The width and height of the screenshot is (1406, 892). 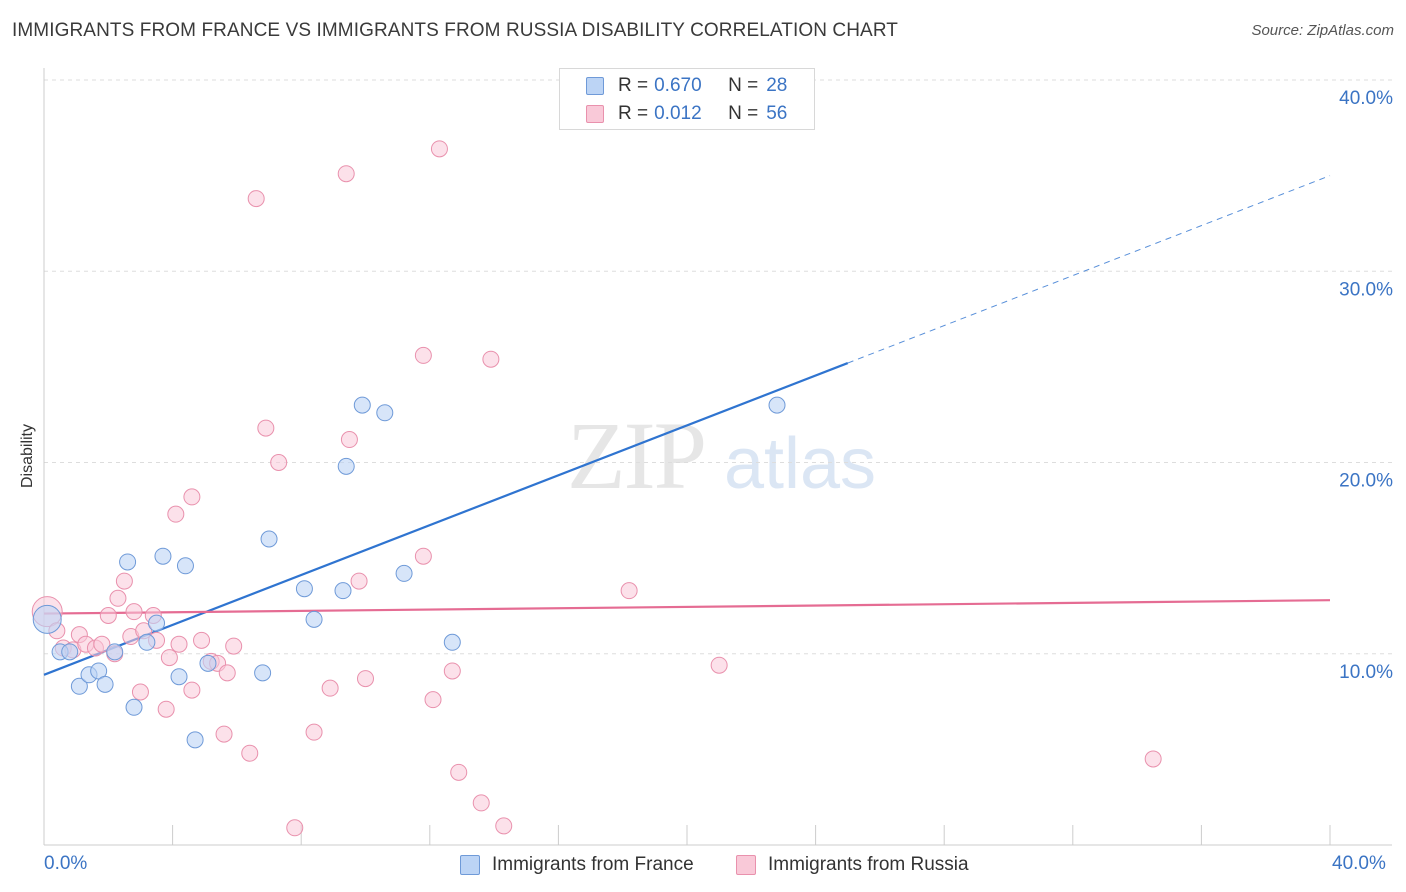 What do you see at coordinates (687, 99) in the screenshot?
I see `legend: R = 0.670 N = 28 R = 0.012 N = 56` at bounding box center [687, 99].